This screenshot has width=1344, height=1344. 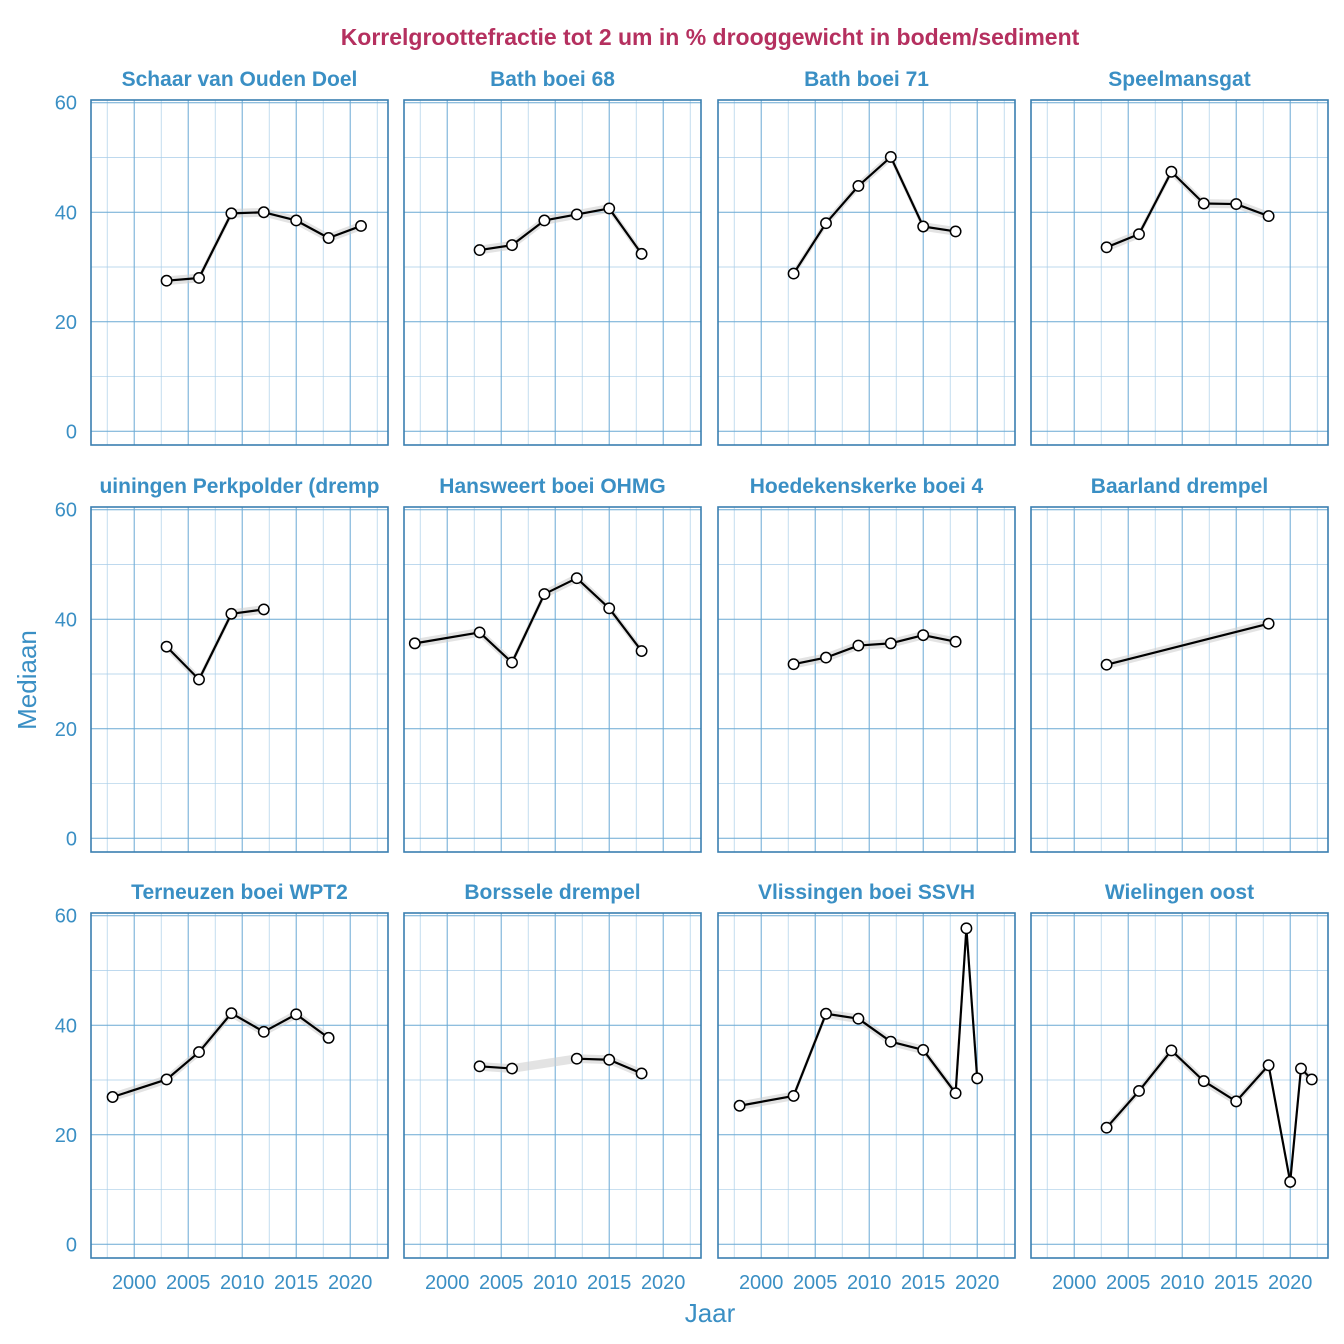 What do you see at coordinates (866, 79) in the screenshot?
I see `panel-title: Bath boei 71` at bounding box center [866, 79].